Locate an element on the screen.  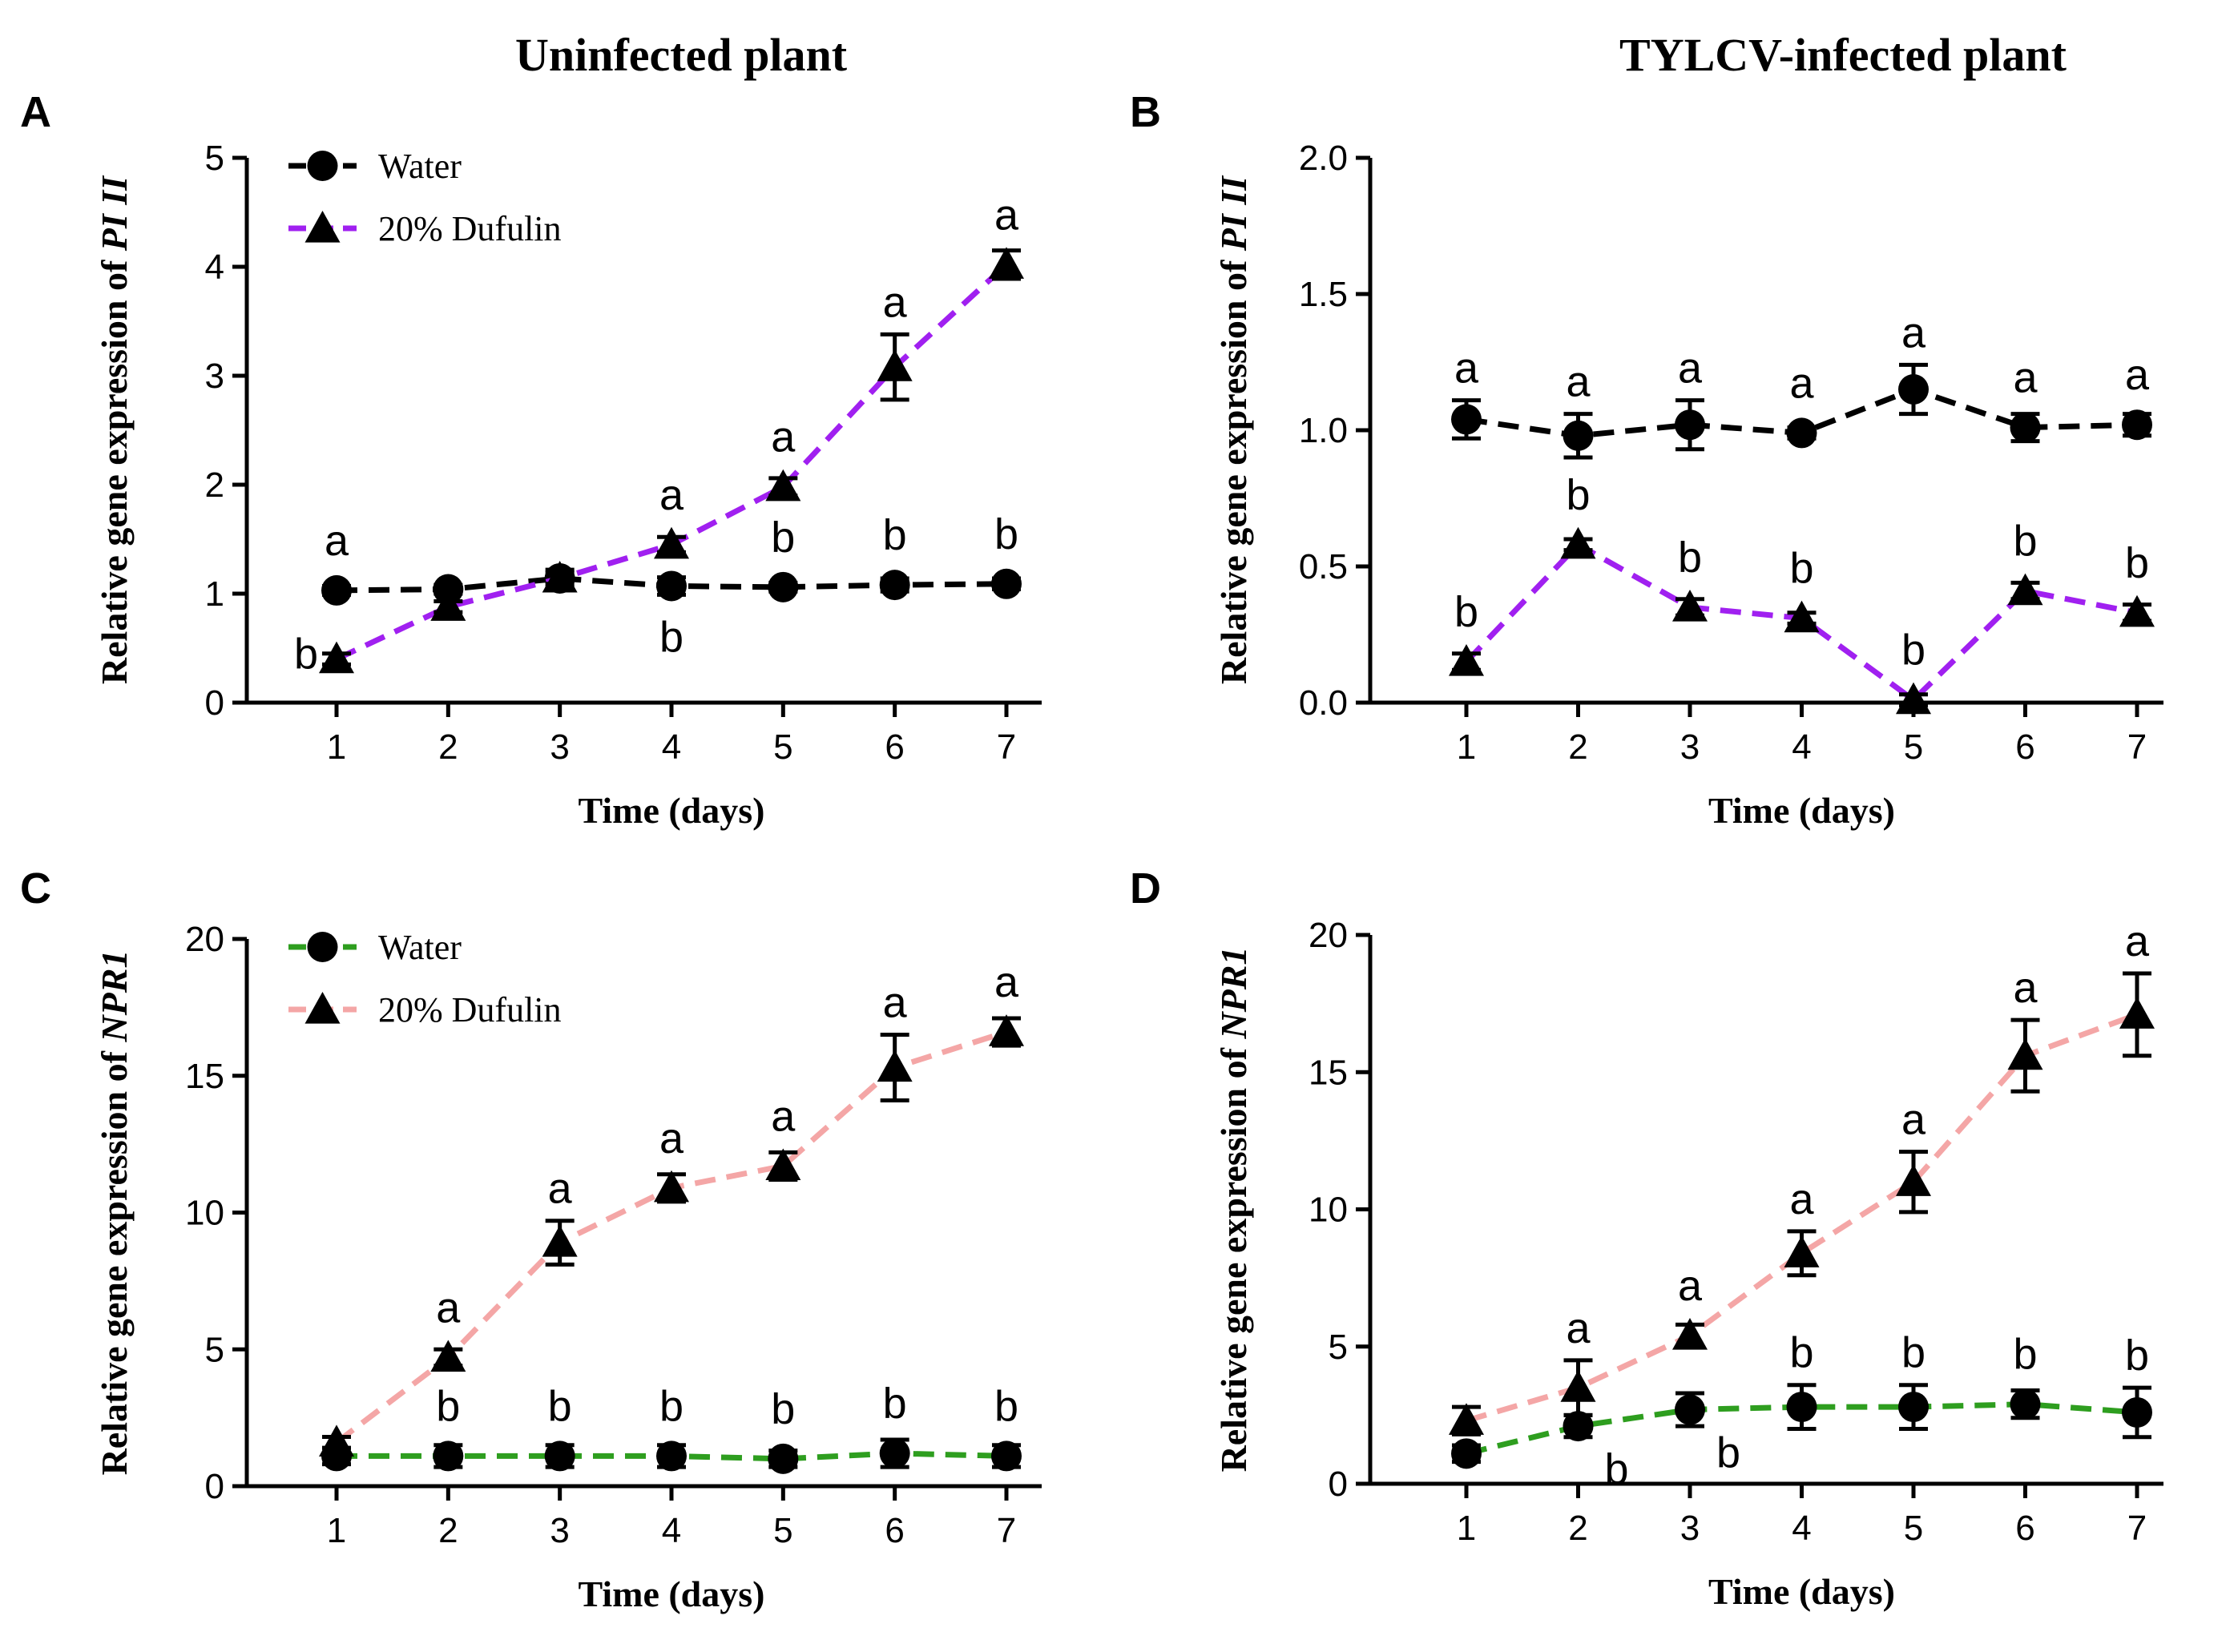
x-tick-label: 7 is located at coordinates (1007, 747).